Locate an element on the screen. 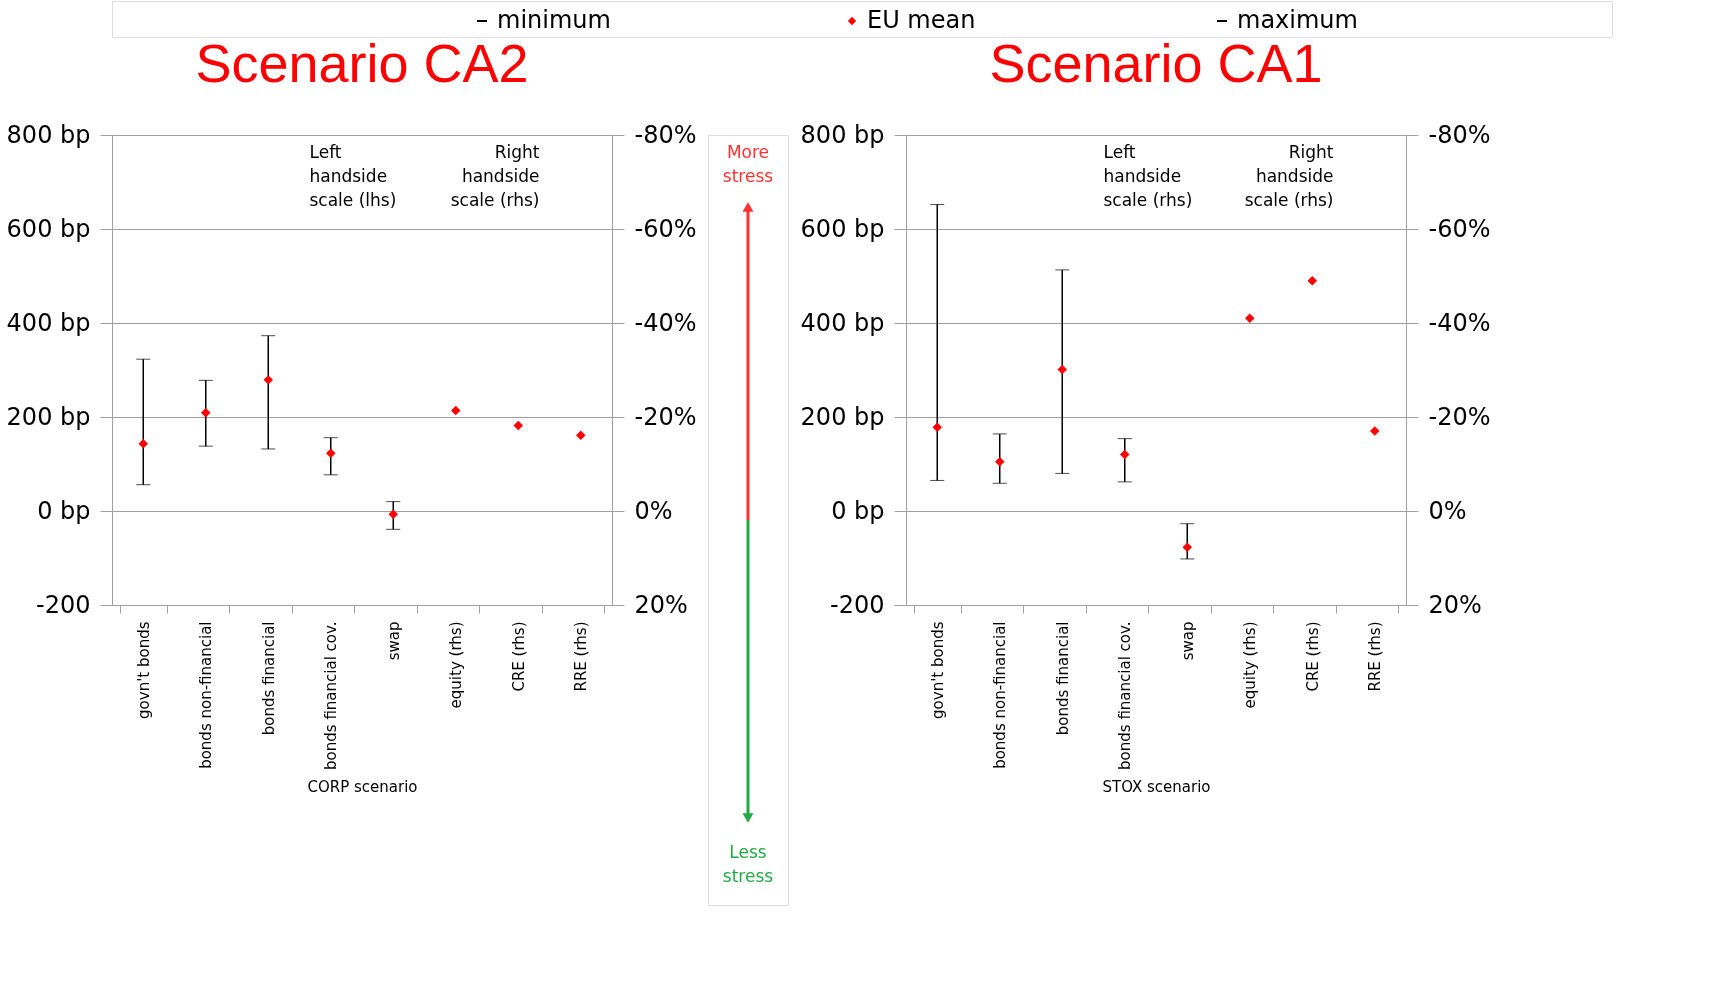 The image size is (1718, 990). annotation: Left handside scale (lhs) is located at coordinates (353, 176).